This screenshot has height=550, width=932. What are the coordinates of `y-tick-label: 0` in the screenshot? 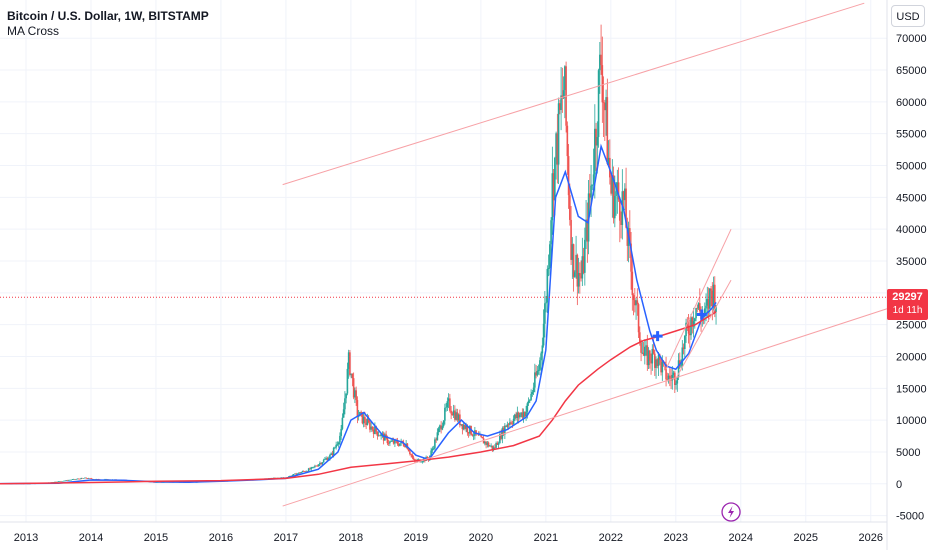 It's located at (899, 485).